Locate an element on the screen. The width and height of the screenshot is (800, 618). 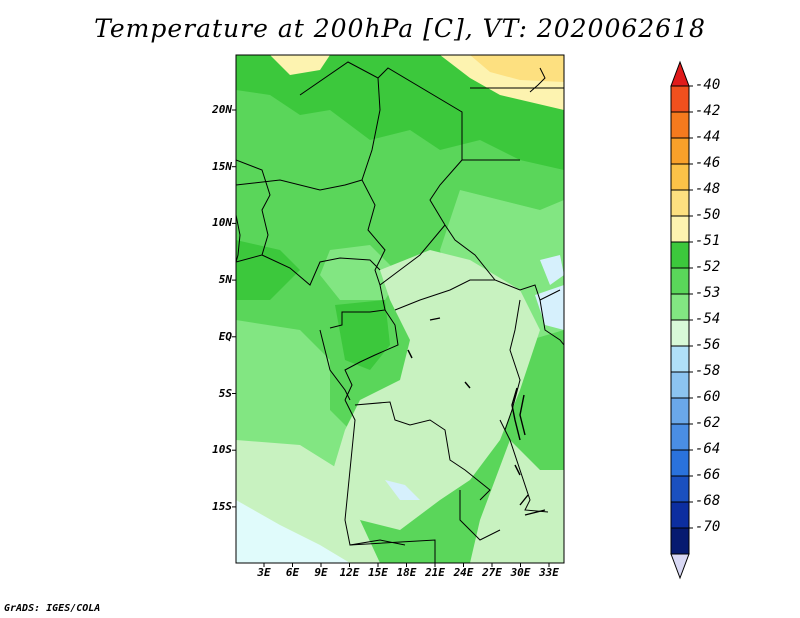
longitude-tick-label: 30E is located at coordinates (520, 572).